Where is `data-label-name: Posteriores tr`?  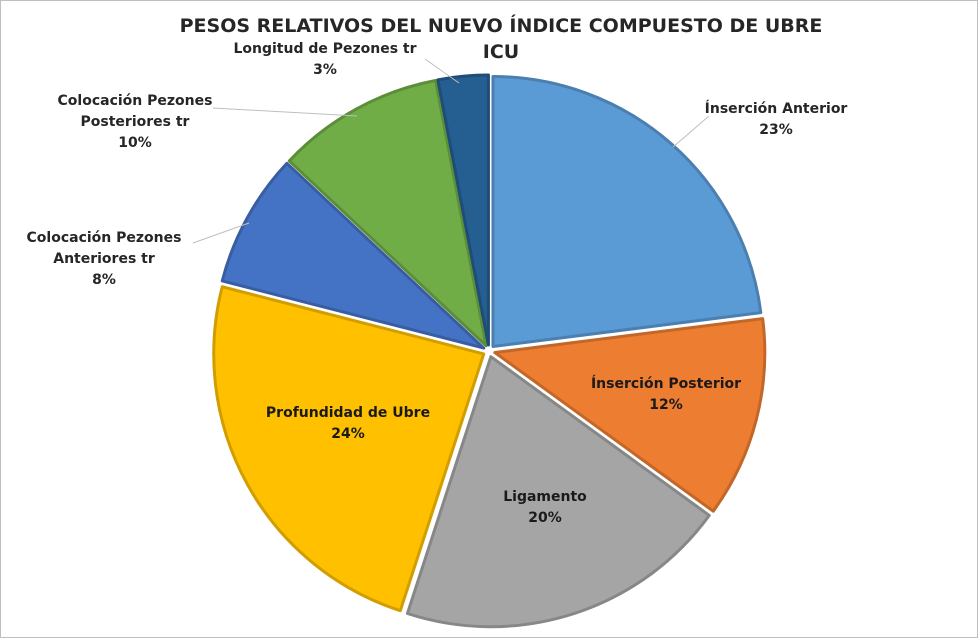
data-label-name: Posteriores tr is located at coordinates (135, 122).